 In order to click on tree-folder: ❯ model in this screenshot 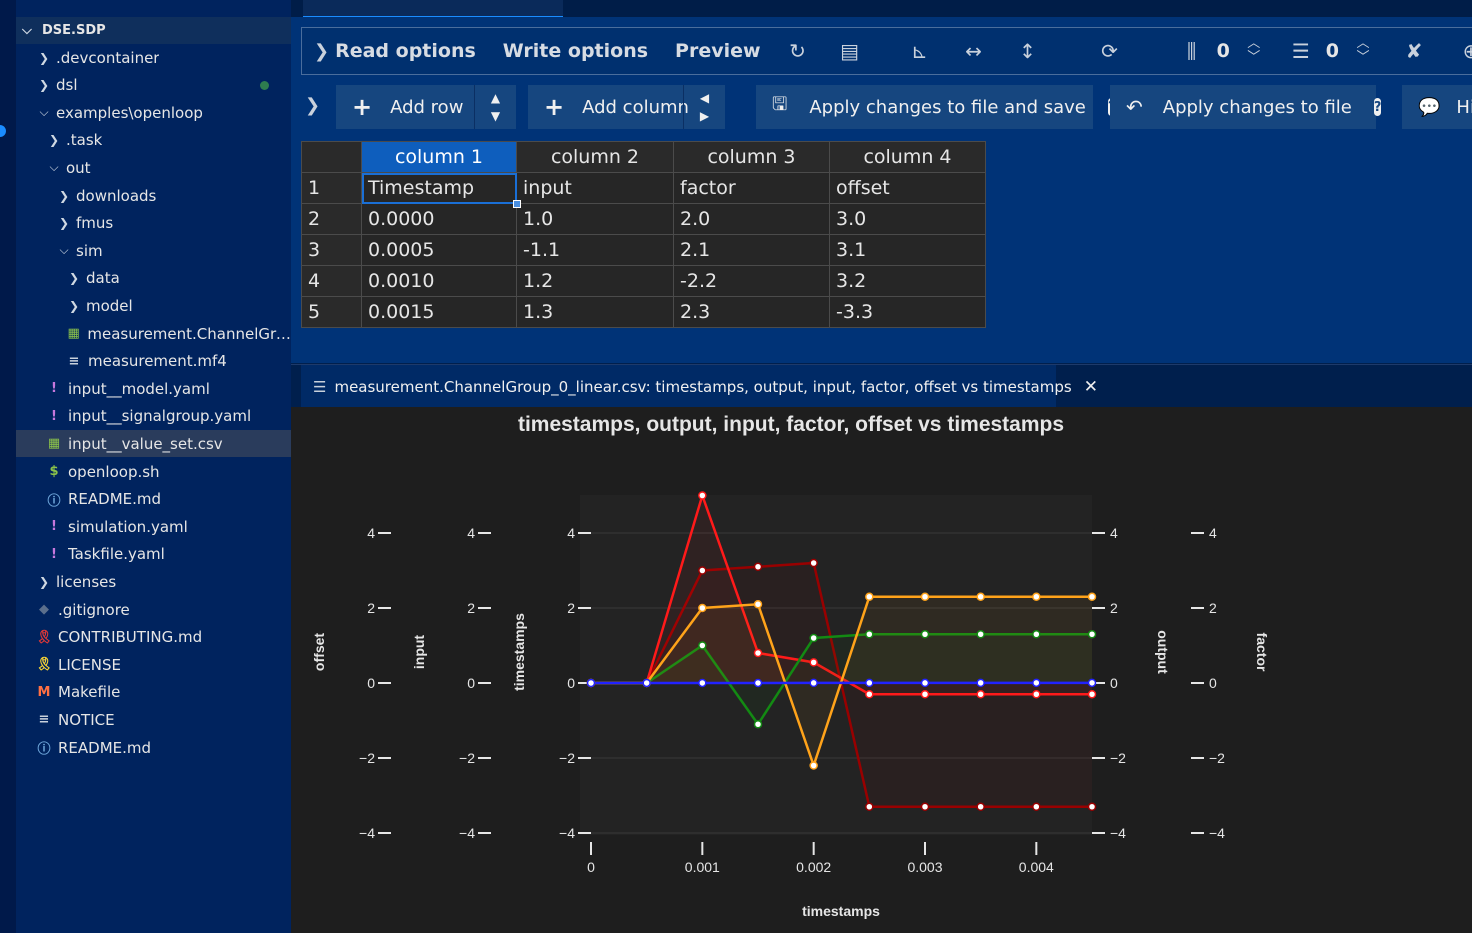, I will do `click(153, 305)`.